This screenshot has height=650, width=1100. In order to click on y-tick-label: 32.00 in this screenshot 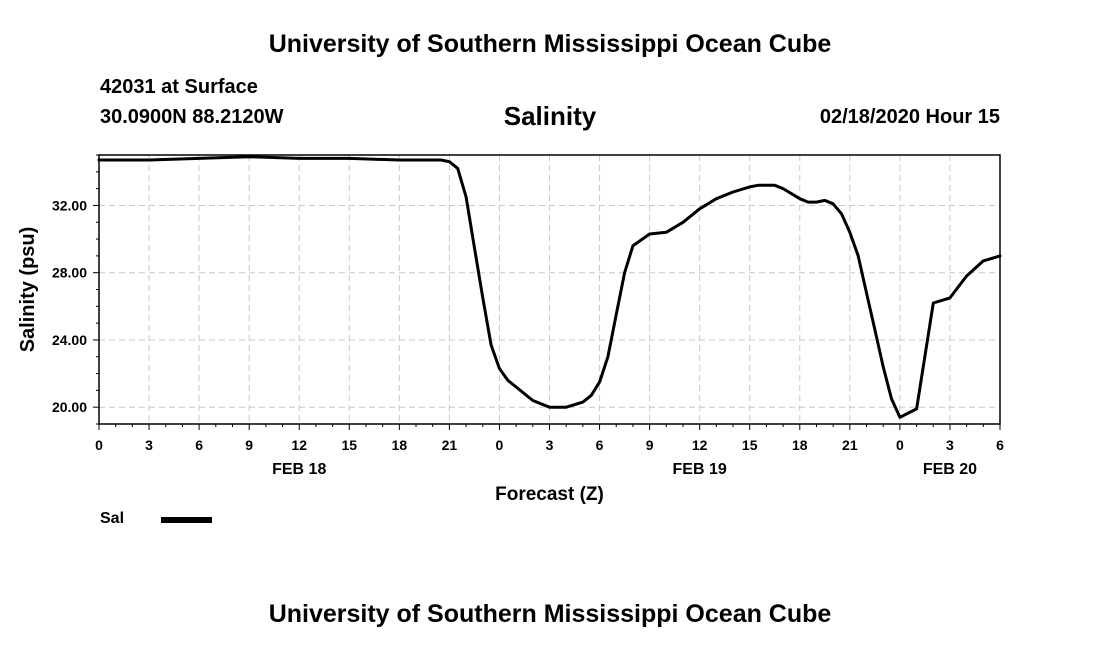, I will do `click(69, 205)`.